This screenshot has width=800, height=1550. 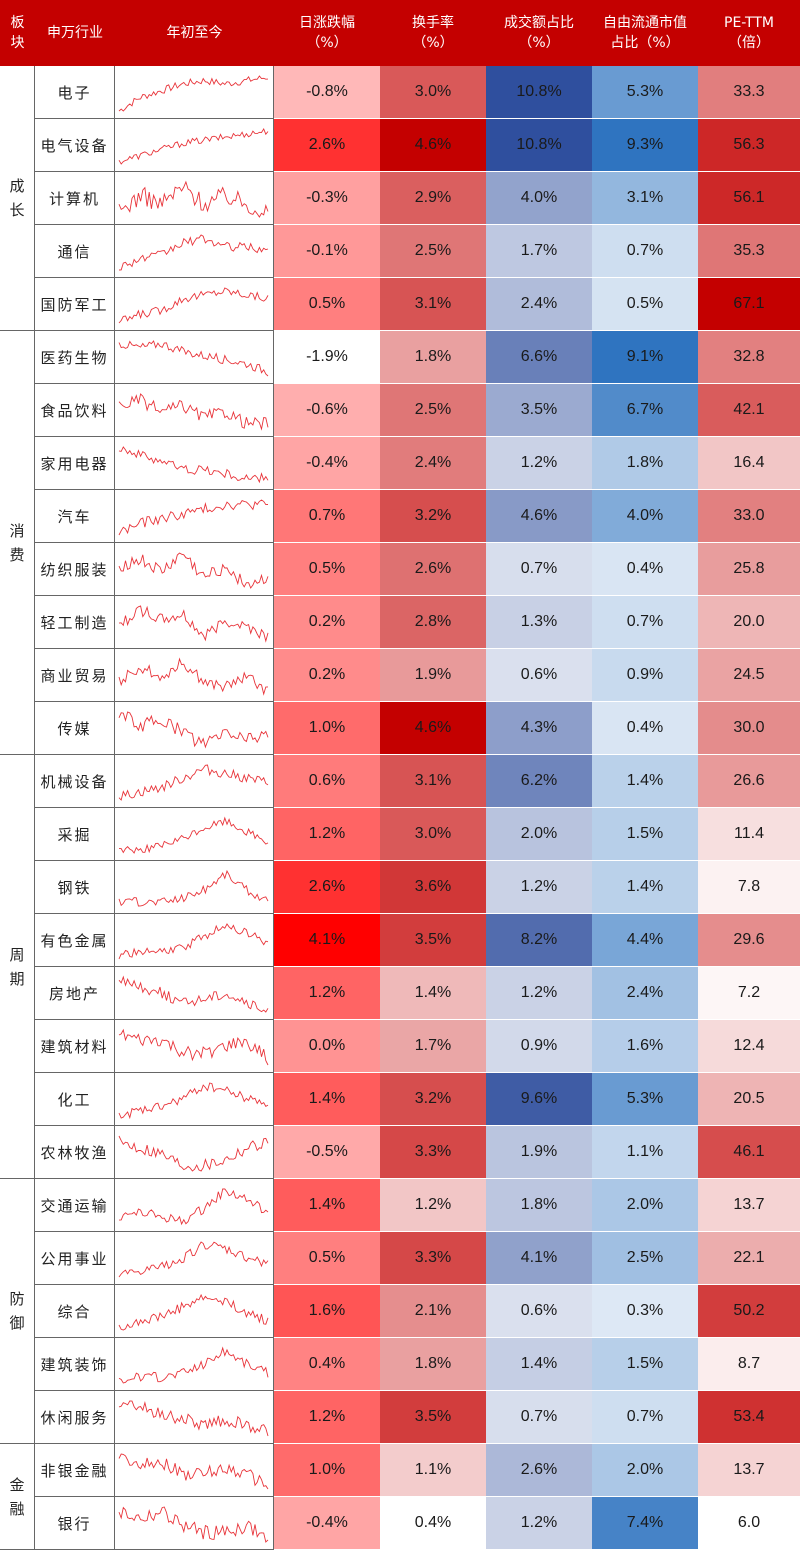 What do you see at coordinates (539, 23) in the screenshot?
I see `header-line: 成交额占比` at bounding box center [539, 23].